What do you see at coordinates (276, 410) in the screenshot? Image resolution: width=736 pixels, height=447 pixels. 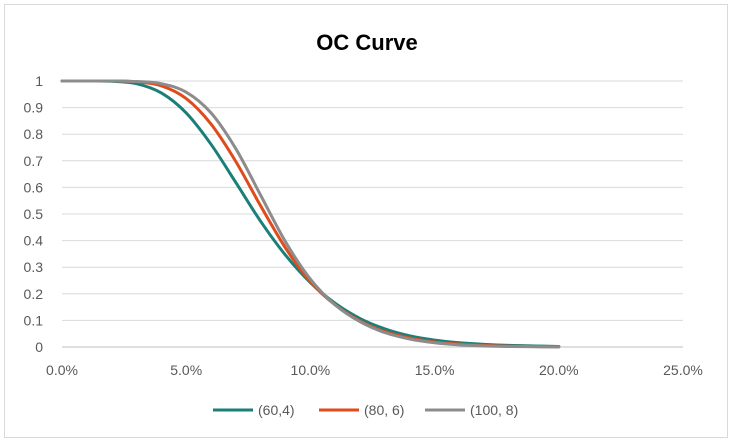 I see `legend-label: (60,4)` at bounding box center [276, 410].